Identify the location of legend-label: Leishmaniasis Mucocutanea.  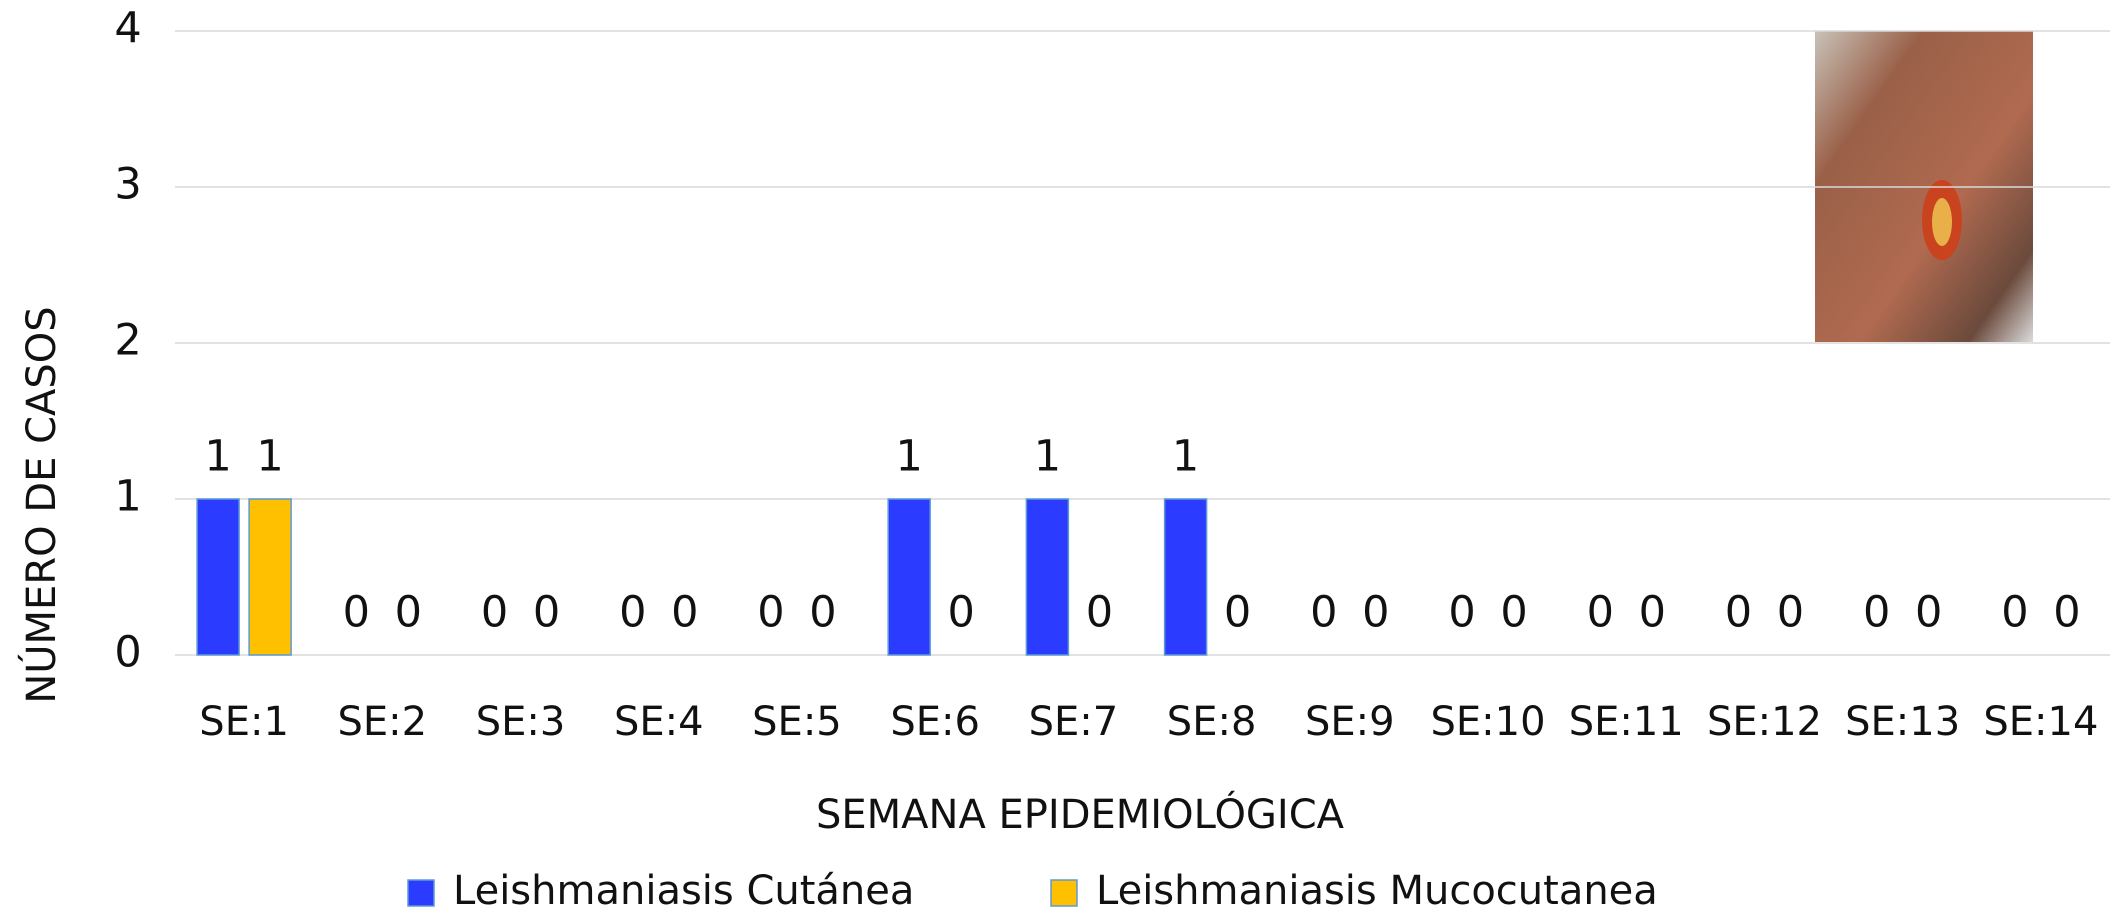
(1377, 891).